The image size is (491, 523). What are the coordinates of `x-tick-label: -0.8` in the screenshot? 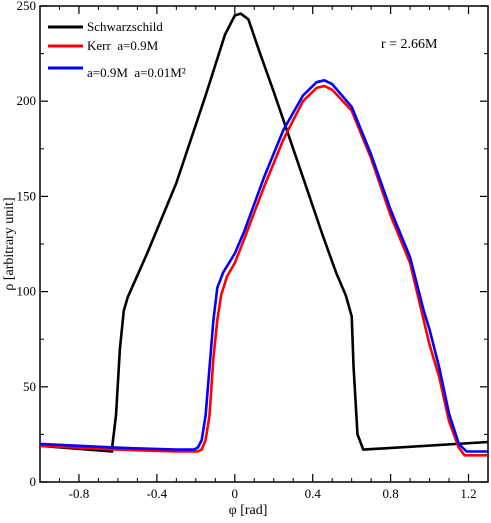 It's located at (79, 493).